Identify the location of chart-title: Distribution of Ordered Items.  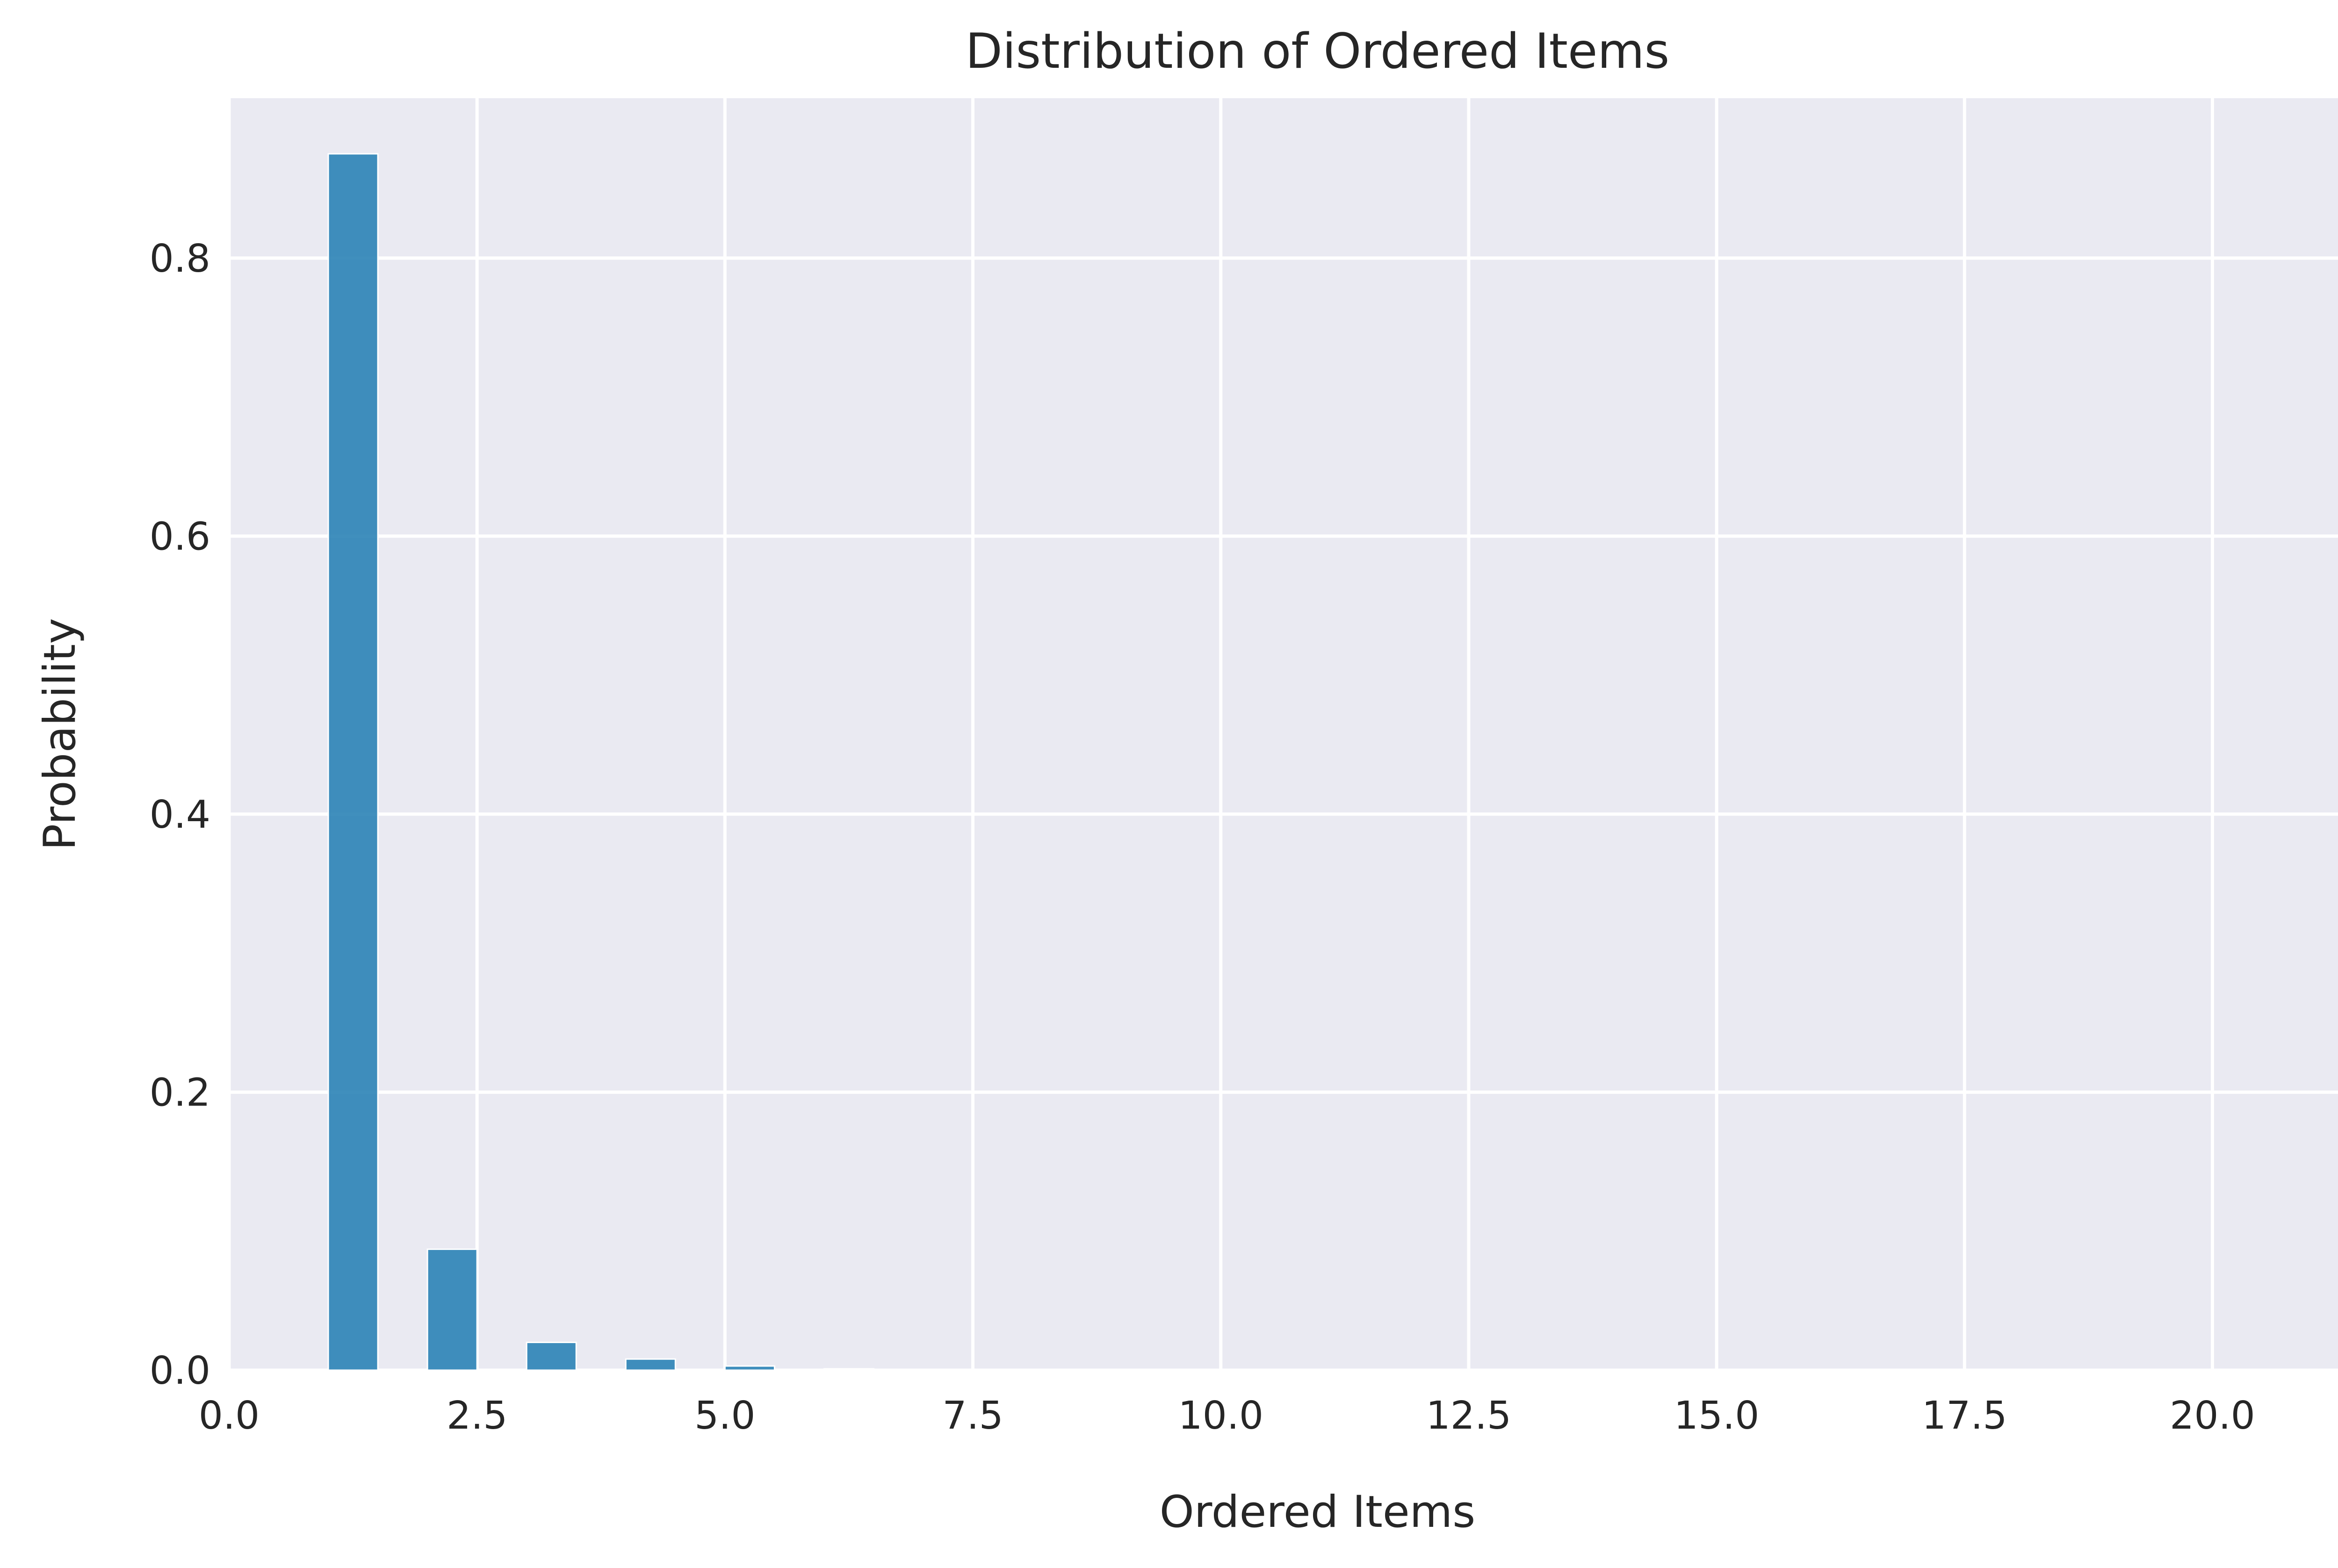
(1318, 51).